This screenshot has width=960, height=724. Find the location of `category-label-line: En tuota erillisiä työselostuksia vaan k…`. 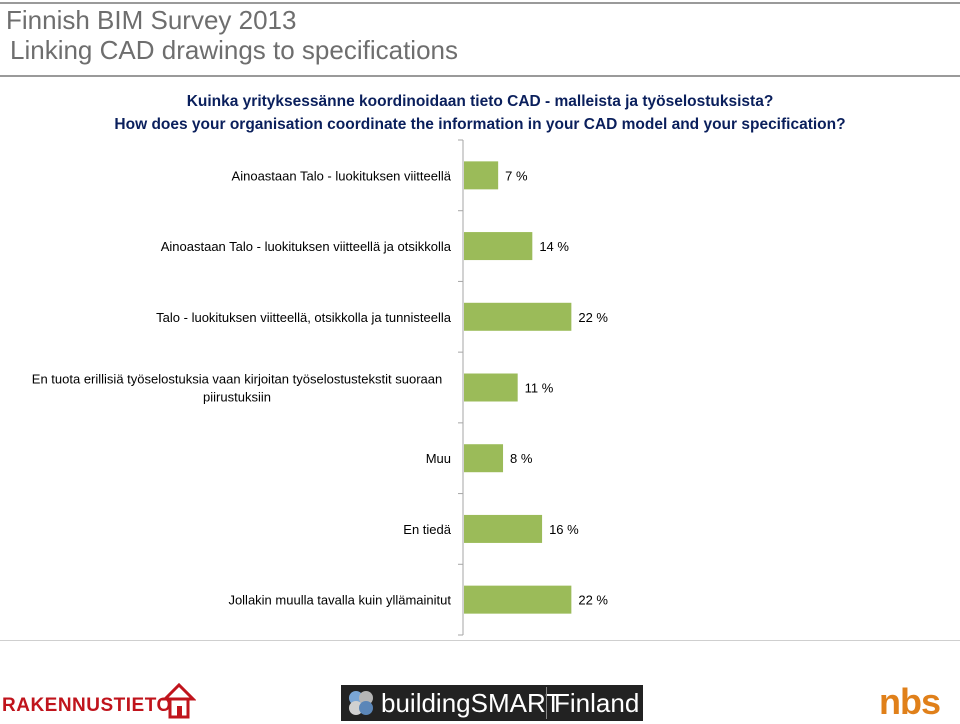

category-label-line: En tuota erillisiä työselostuksia vaan k… is located at coordinates (237, 379).